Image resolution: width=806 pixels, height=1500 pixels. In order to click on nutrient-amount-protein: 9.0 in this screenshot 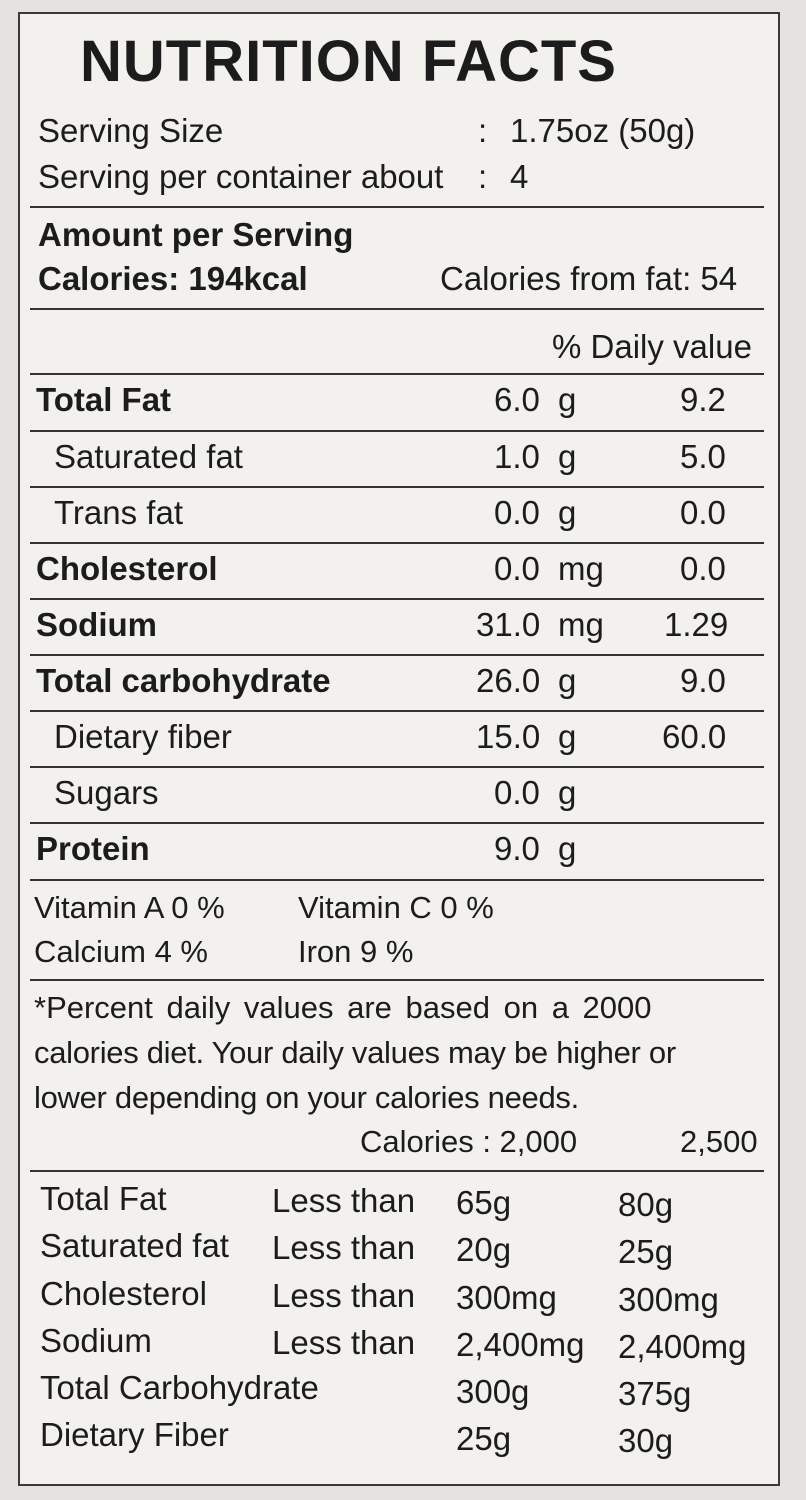, I will do `click(517, 848)`.